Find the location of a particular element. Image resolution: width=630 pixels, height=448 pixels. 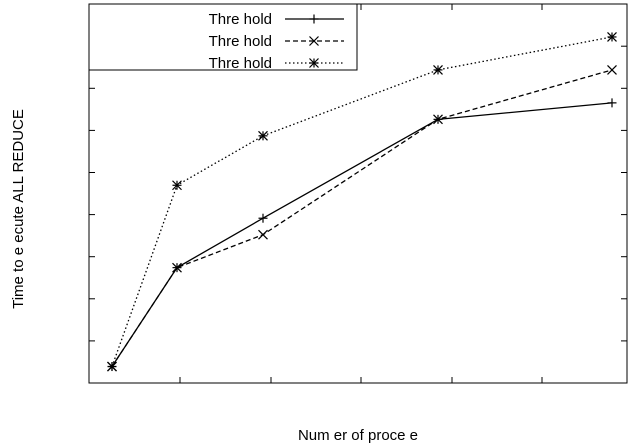

legend-label-series-1: Thre hold is located at coordinates (240, 19).